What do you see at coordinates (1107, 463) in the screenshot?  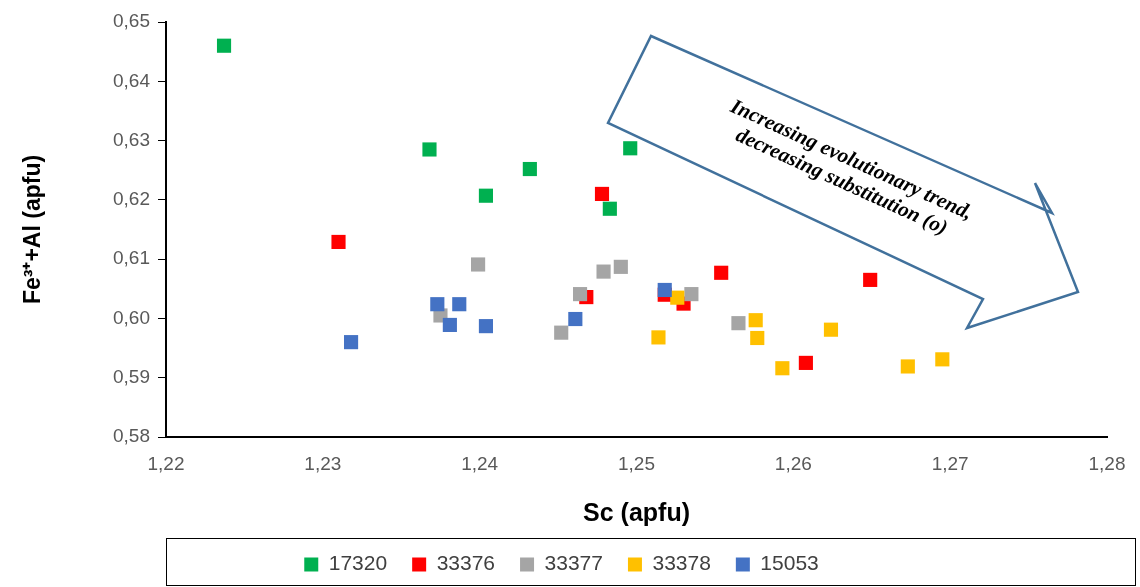 I see `x-tick-label: 1,28` at bounding box center [1107, 463].